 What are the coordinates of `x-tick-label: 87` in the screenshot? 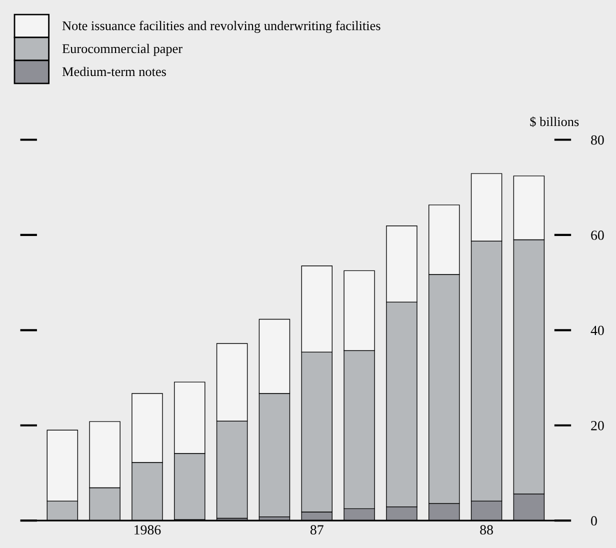 It's located at (317, 530).